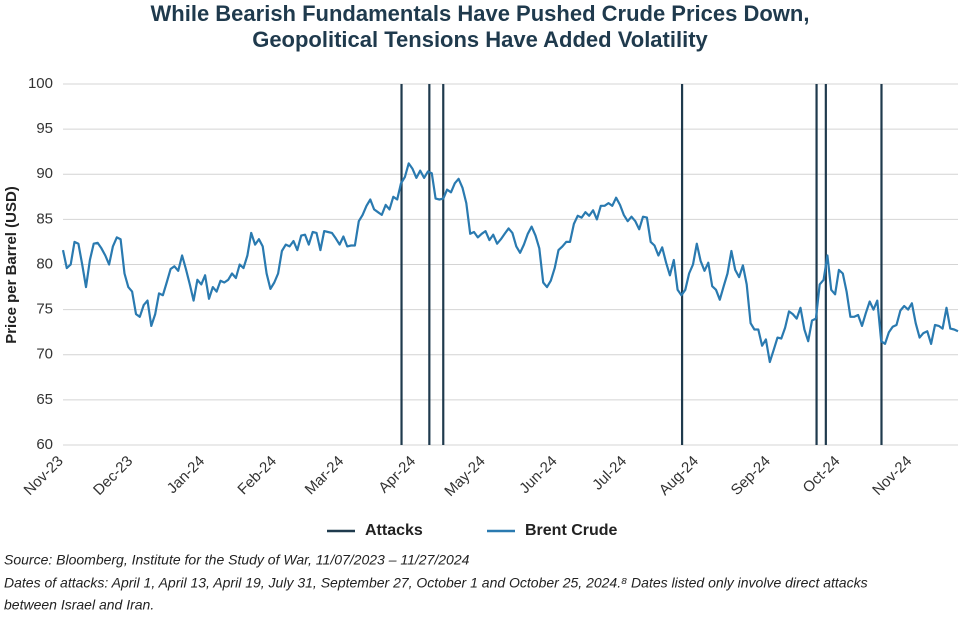  I want to click on legend-label: Attacks, so click(394, 530).